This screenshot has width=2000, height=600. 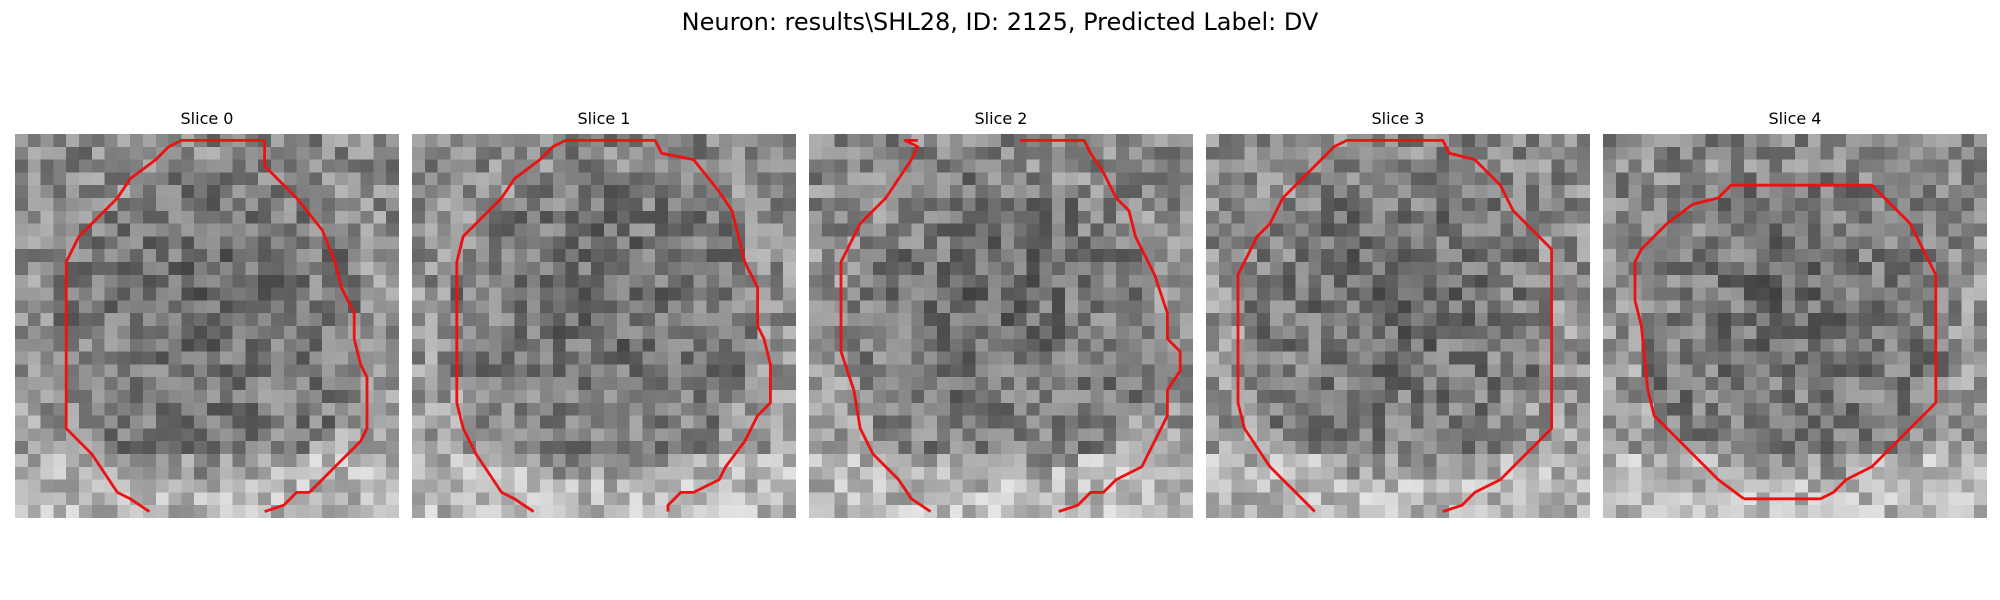 I want to click on slice-panel-4: Slice 4, so click(x=1795, y=313).